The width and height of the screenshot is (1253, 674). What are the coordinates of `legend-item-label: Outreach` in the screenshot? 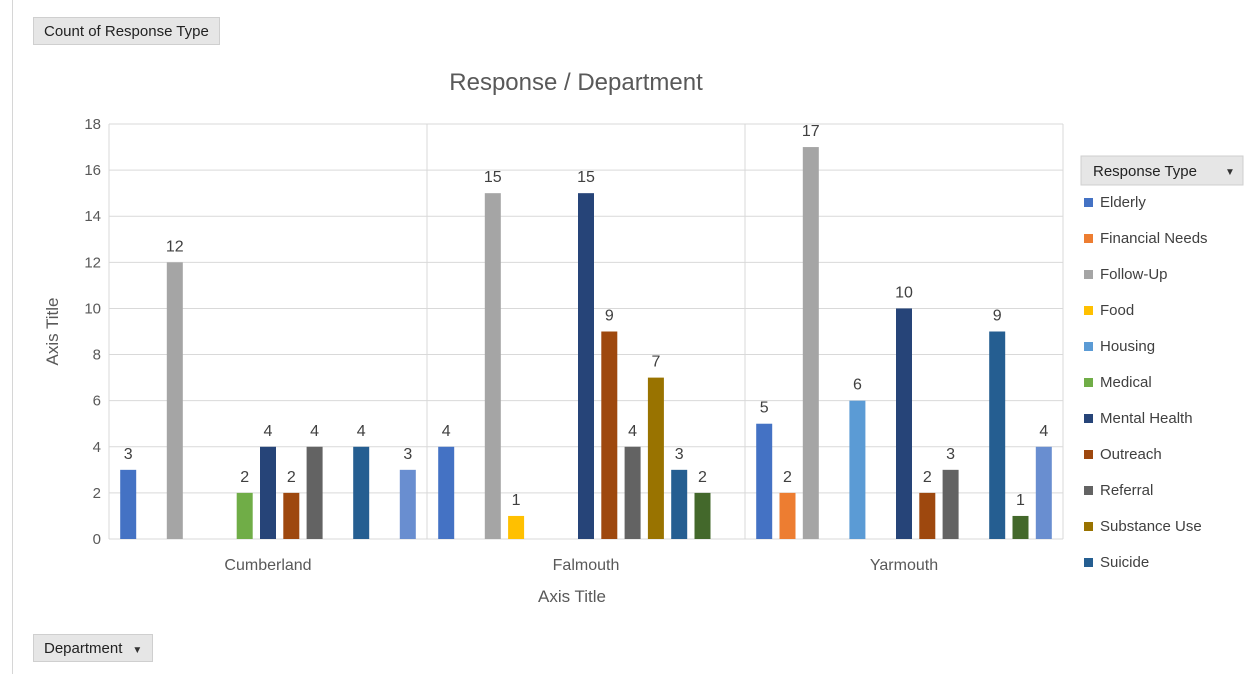 It's located at (1131, 454).